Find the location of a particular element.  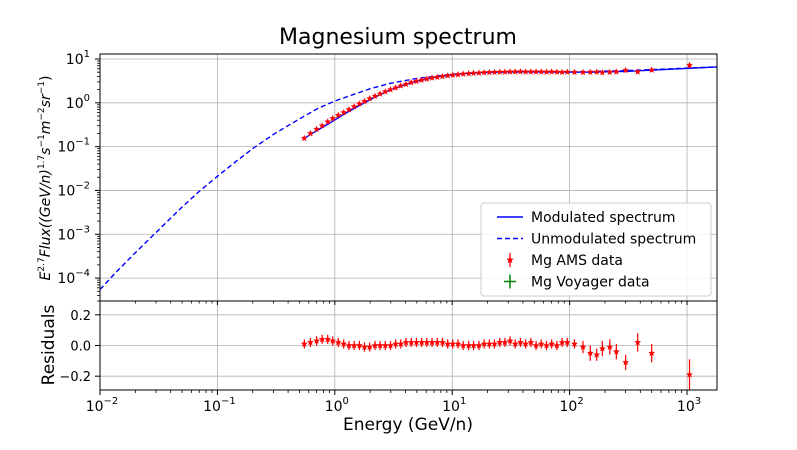

legend-handle-star is located at coordinates (510, 260).